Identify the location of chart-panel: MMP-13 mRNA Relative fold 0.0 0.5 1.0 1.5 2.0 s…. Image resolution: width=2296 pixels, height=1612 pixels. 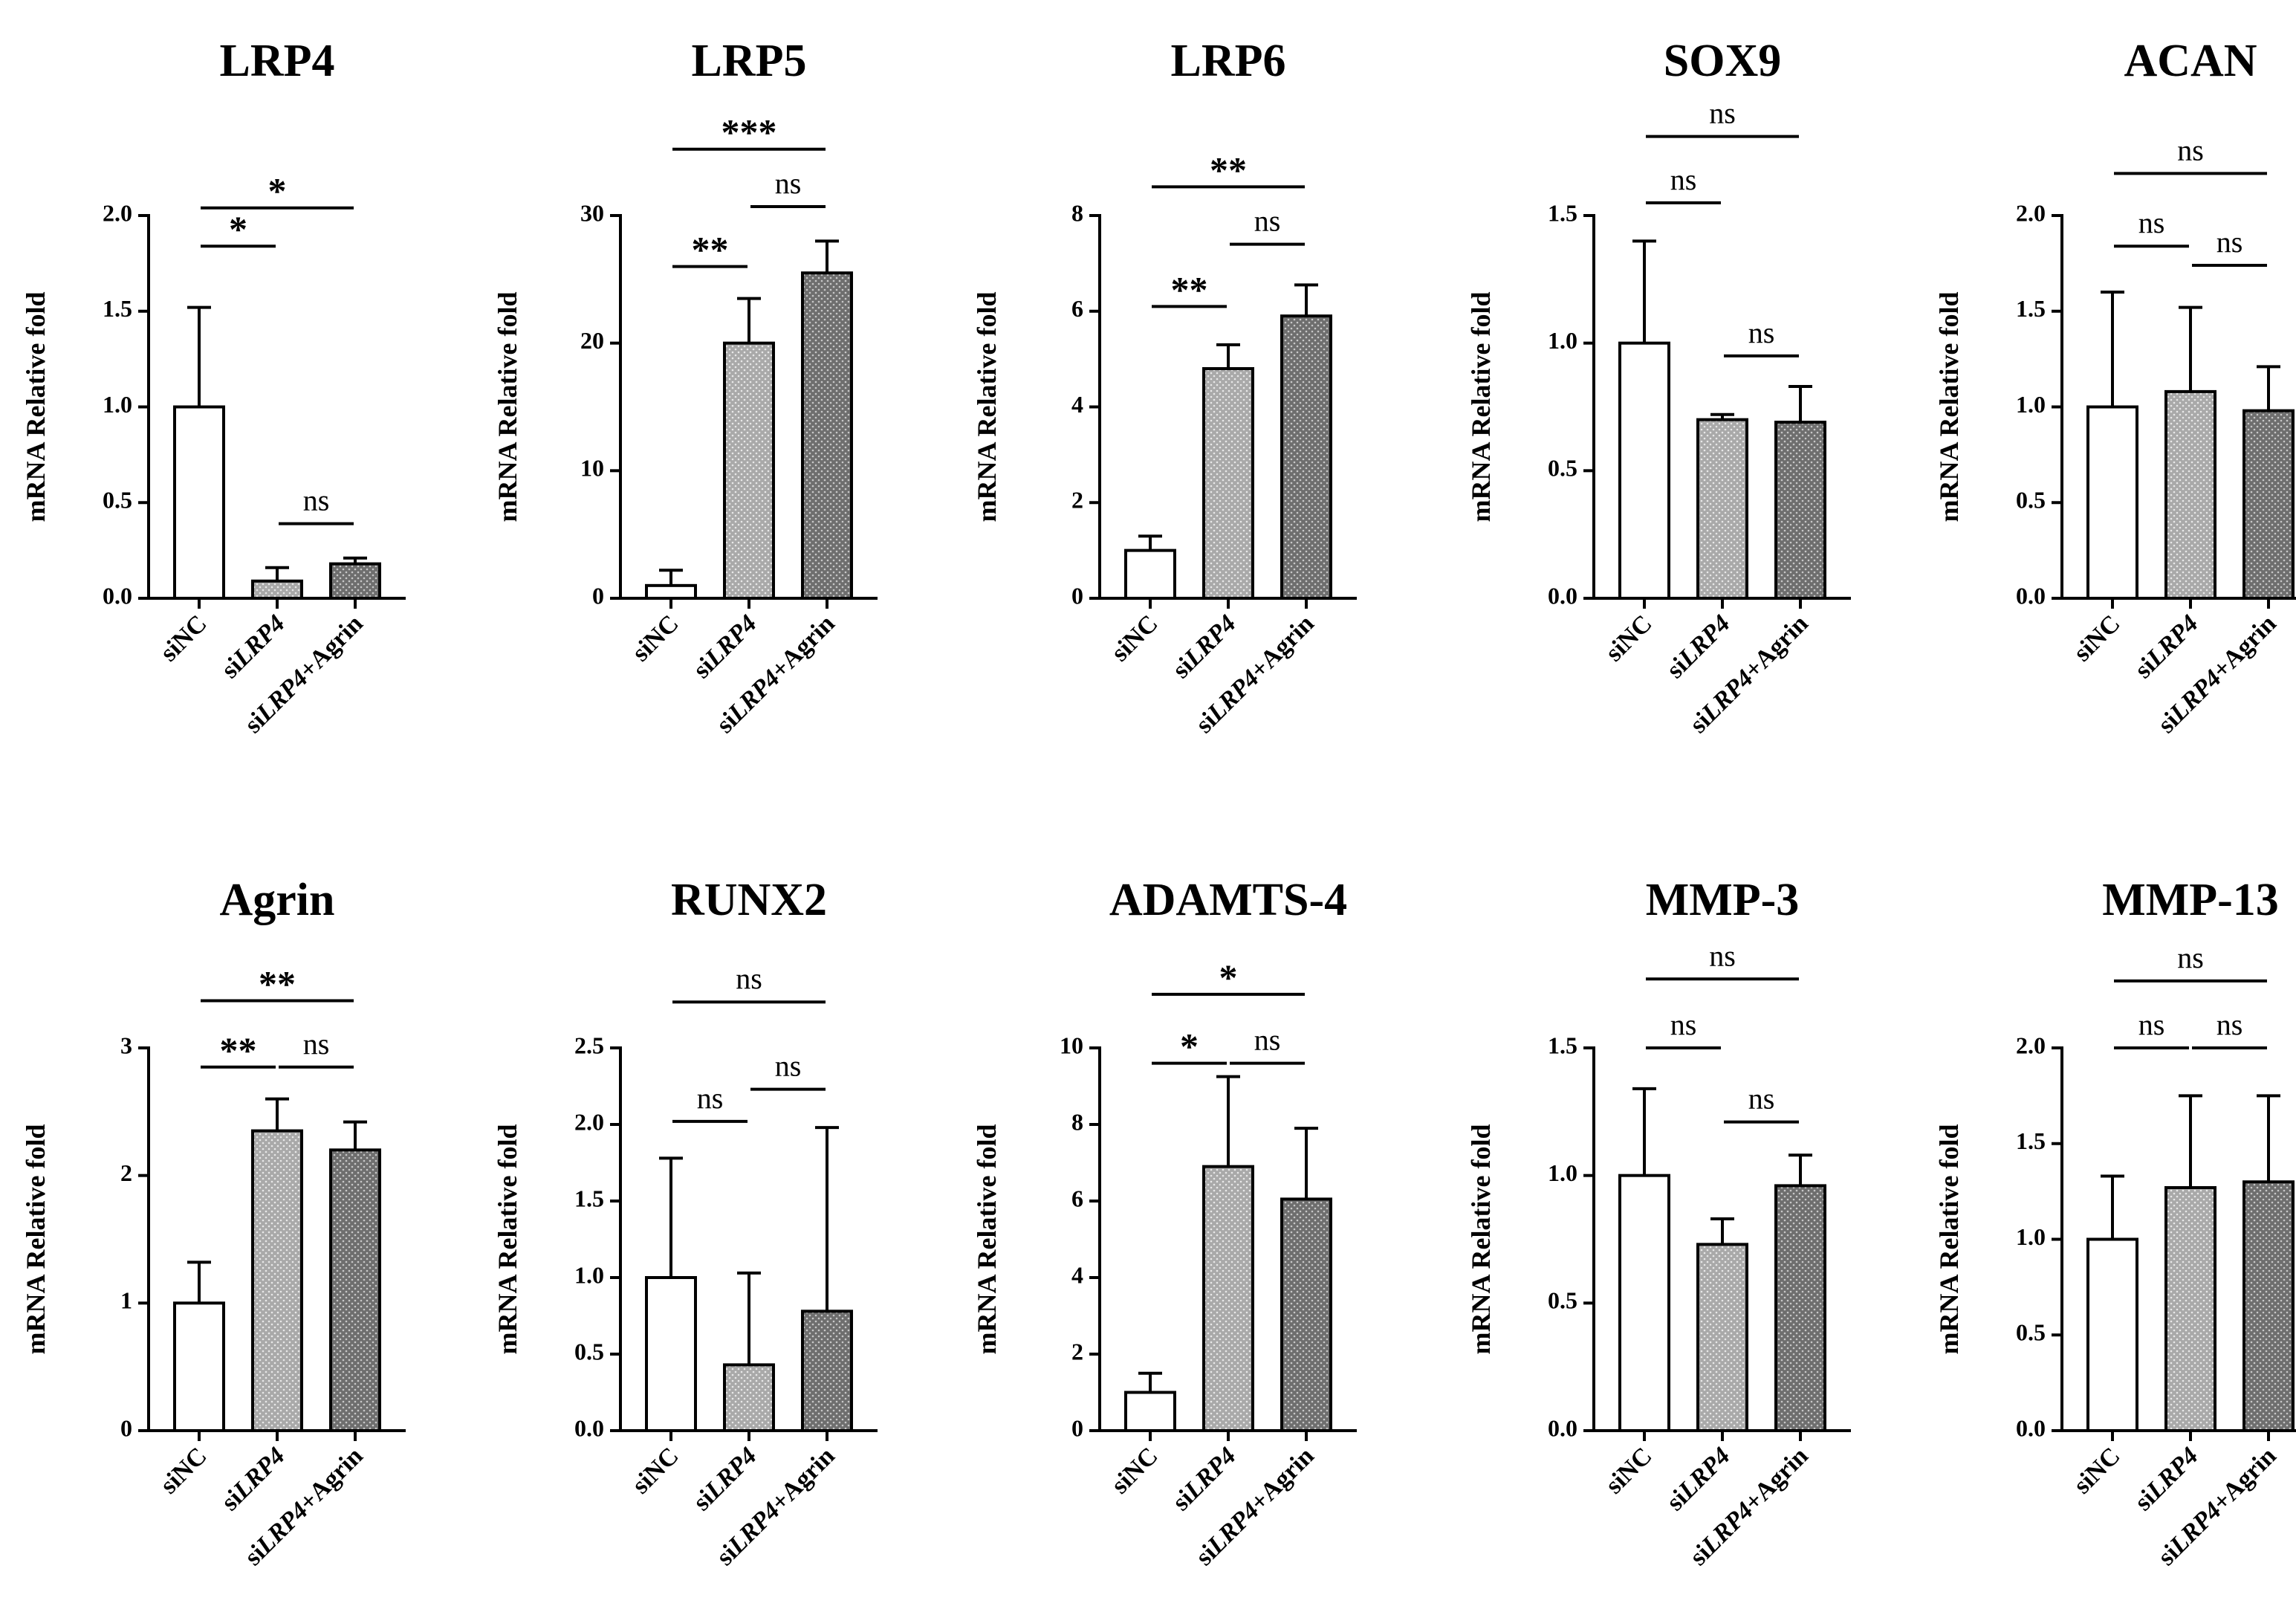
(2115, 1223).